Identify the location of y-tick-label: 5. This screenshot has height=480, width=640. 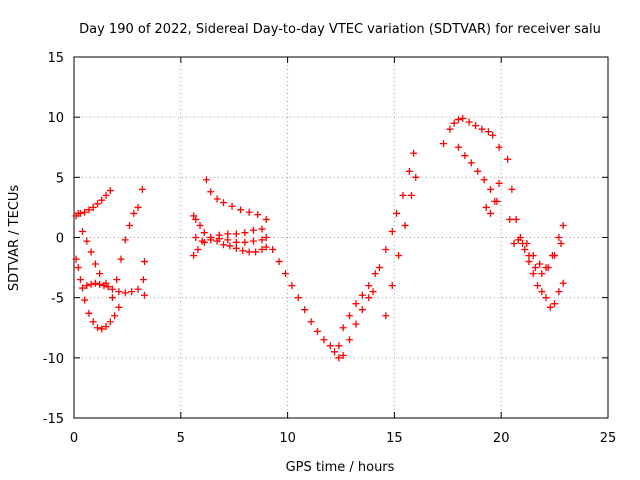
(60, 178).